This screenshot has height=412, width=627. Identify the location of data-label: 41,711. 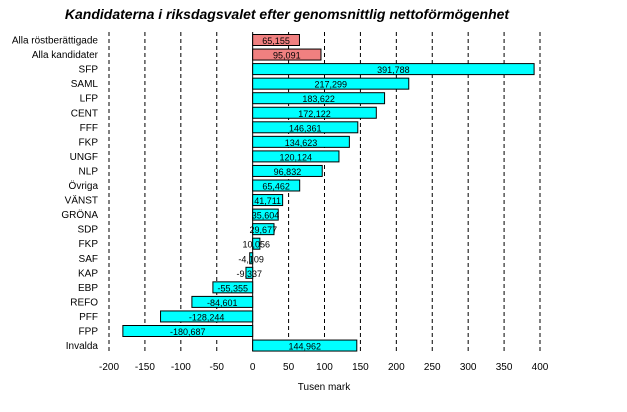
(267, 201).